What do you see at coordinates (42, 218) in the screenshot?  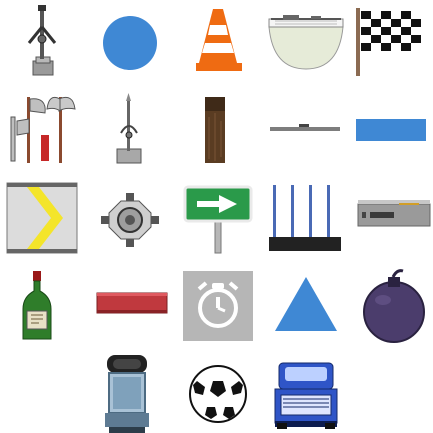 I see `chevron-road-sign-icon` at bounding box center [42, 218].